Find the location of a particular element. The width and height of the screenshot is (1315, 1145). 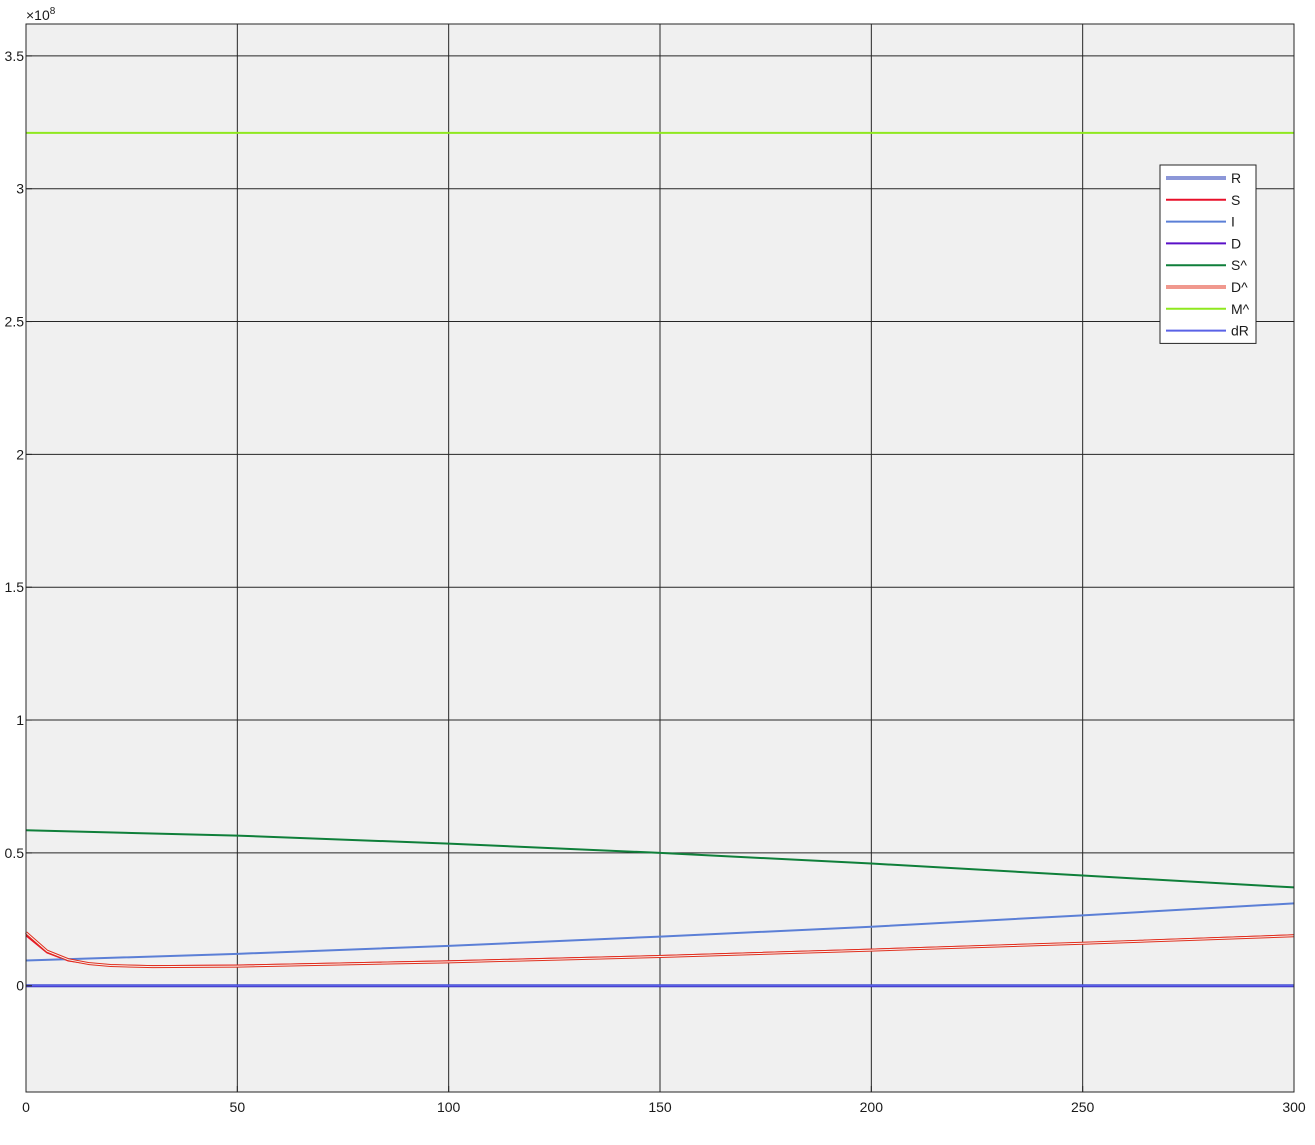

y-tick-label: 3.5 is located at coordinates (15, 56).